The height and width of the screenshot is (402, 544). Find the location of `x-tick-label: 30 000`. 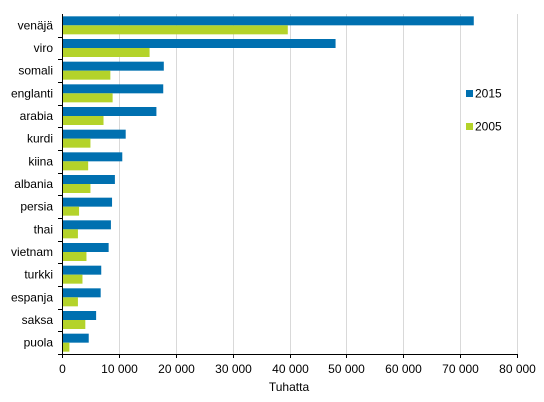

x-tick-label: 30 000 is located at coordinates (233, 369).